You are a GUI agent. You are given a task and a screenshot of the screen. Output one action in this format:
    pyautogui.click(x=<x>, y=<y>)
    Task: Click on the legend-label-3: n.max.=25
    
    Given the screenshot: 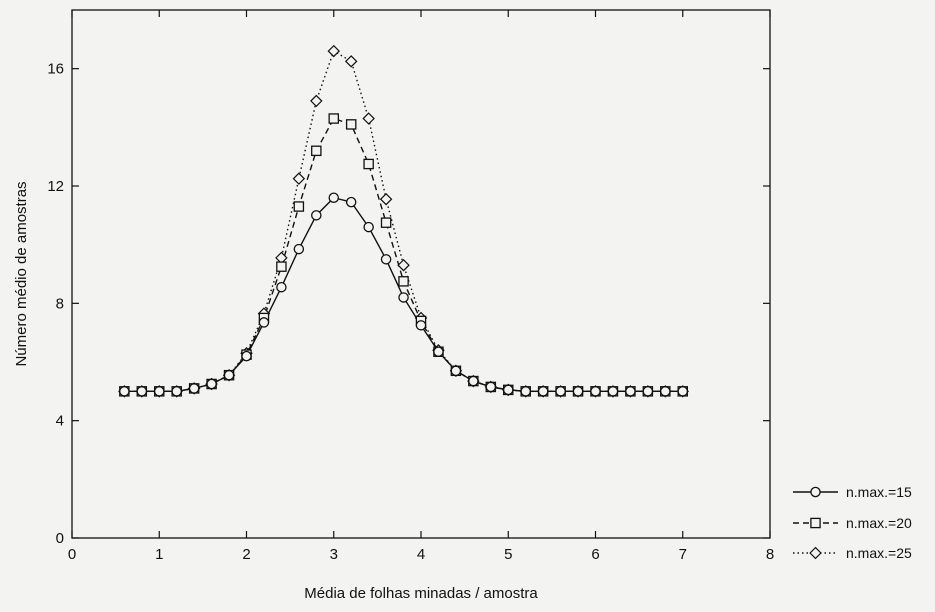 What is the action you would take?
    pyautogui.click(x=879, y=553)
    